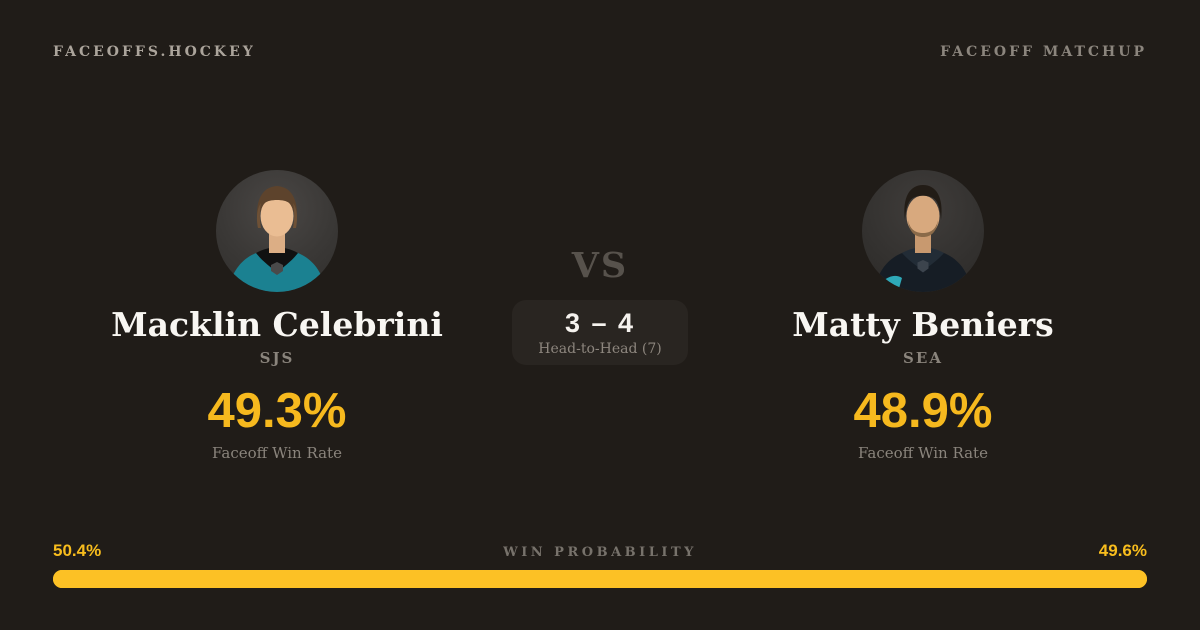 This screenshot has height=630, width=1200. I want to click on win-probability-labels: 50.4% WIN PROBABILITY 49.6%, so click(600, 551).